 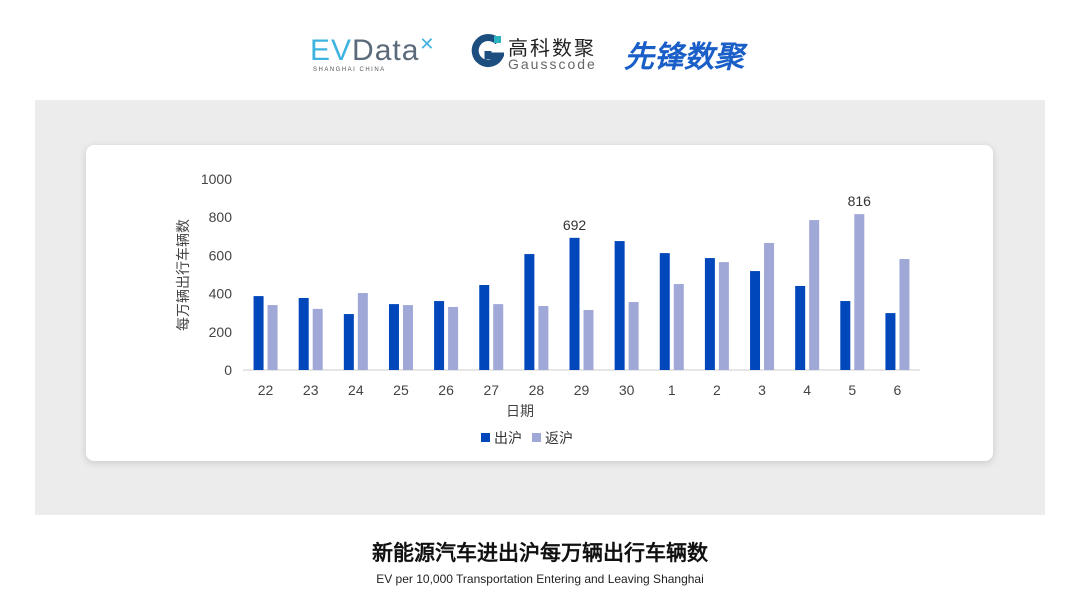 What do you see at coordinates (807, 390) in the screenshot?
I see `x-tick-label: 4` at bounding box center [807, 390].